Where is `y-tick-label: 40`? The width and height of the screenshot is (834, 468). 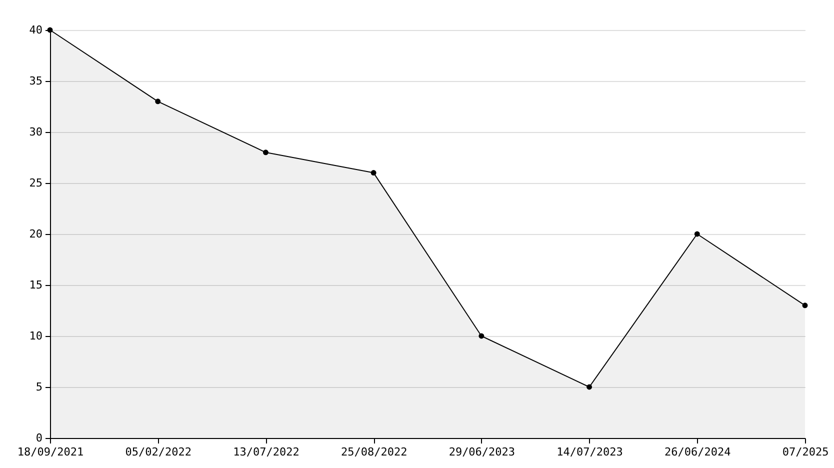 y-tick-label: 40 is located at coordinates (35, 30).